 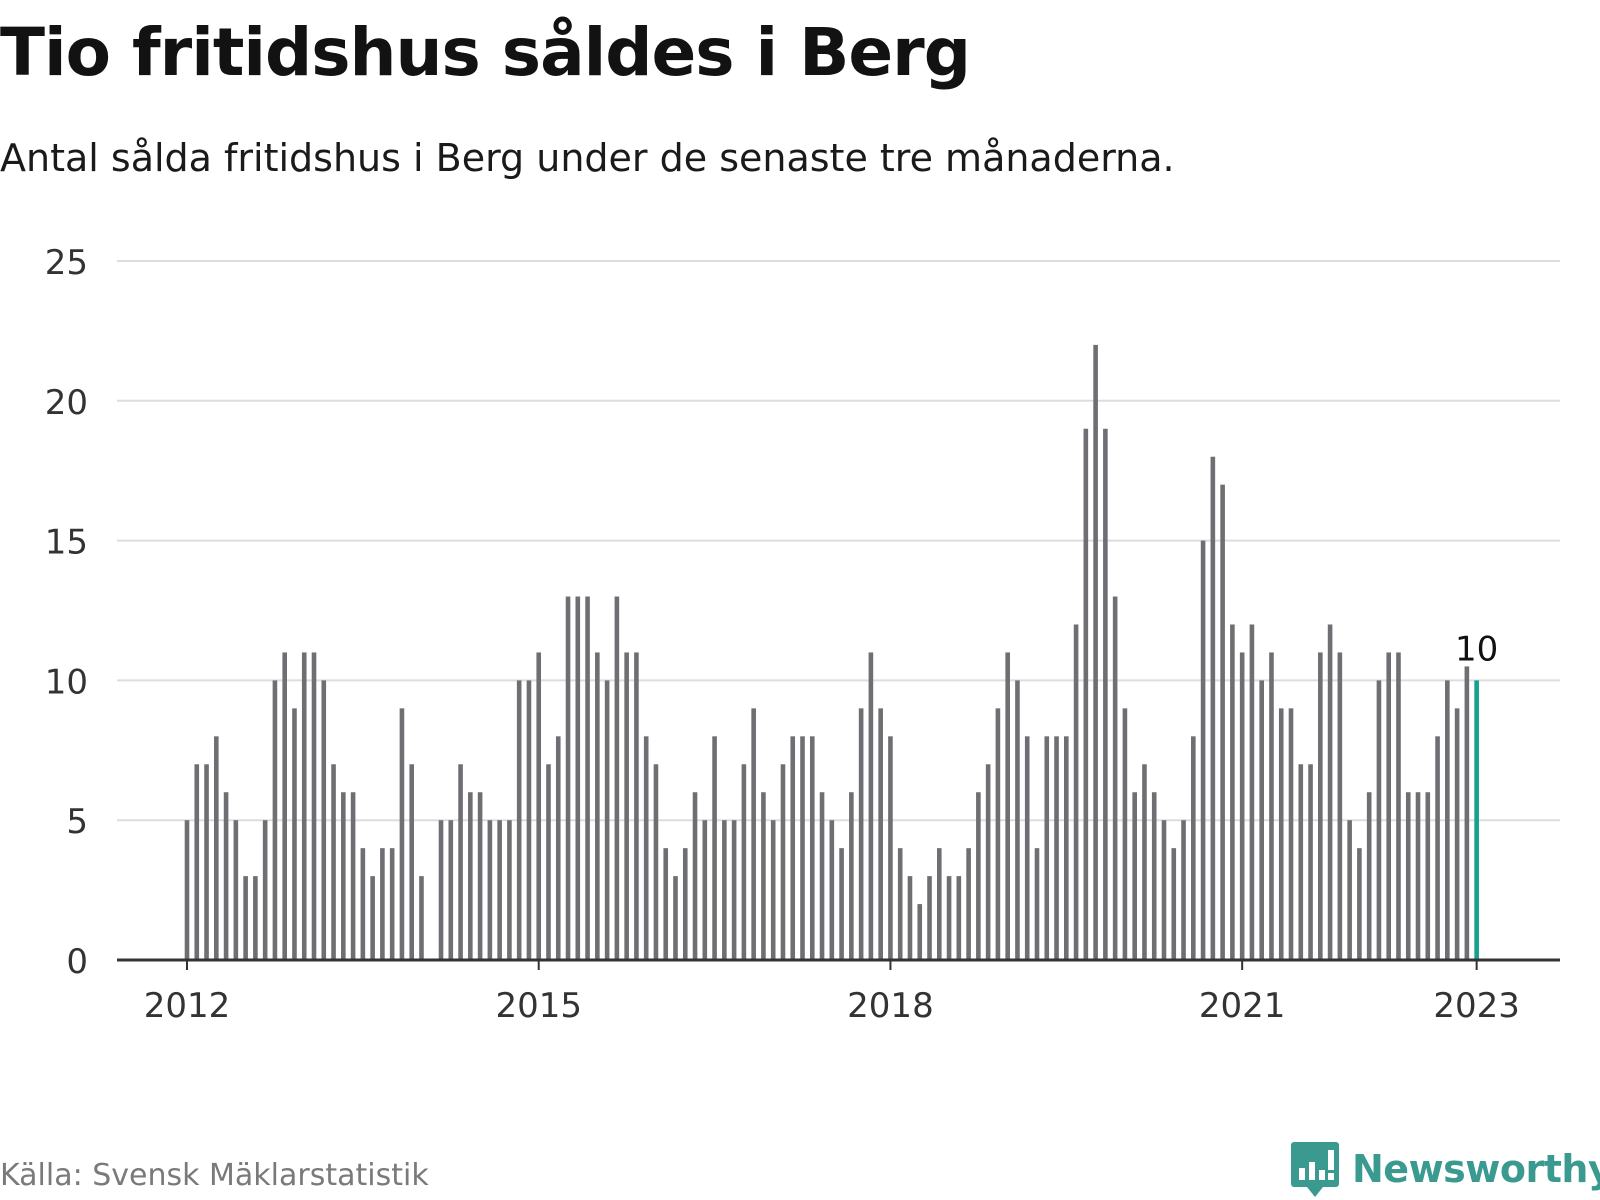 What do you see at coordinates (1315, 1169) in the screenshot?
I see `bar-chart-speech-bubble-icon` at bounding box center [1315, 1169].